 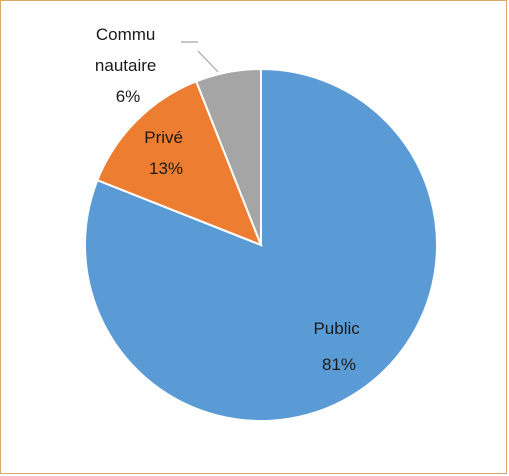 What do you see at coordinates (338, 346) in the screenshot?
I see `slice-label-public: Public 81%` at bounding box center [338, 346].